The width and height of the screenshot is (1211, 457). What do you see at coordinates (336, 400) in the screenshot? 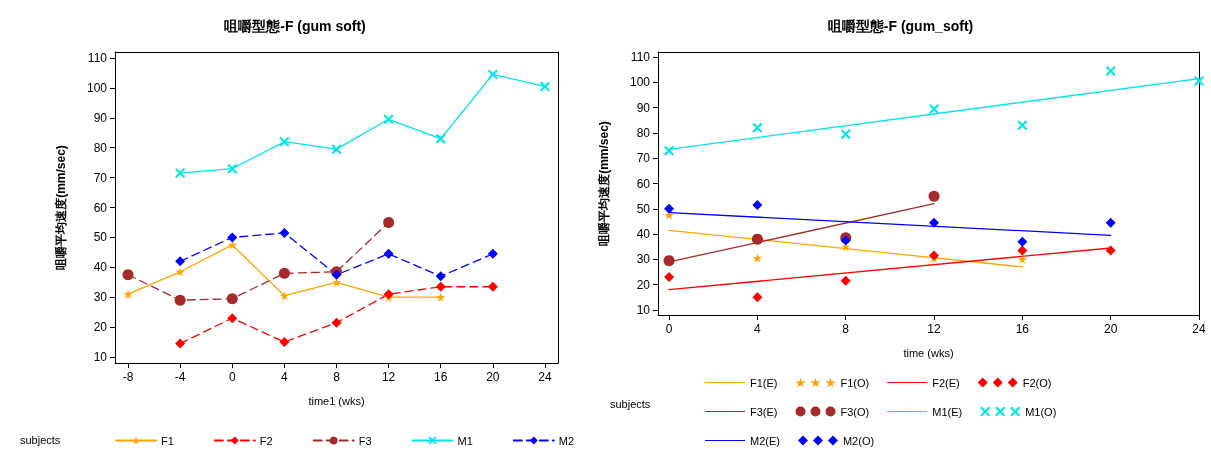
I see `x-axis-title: time1 (wks)` at bounding box center [336, 400].